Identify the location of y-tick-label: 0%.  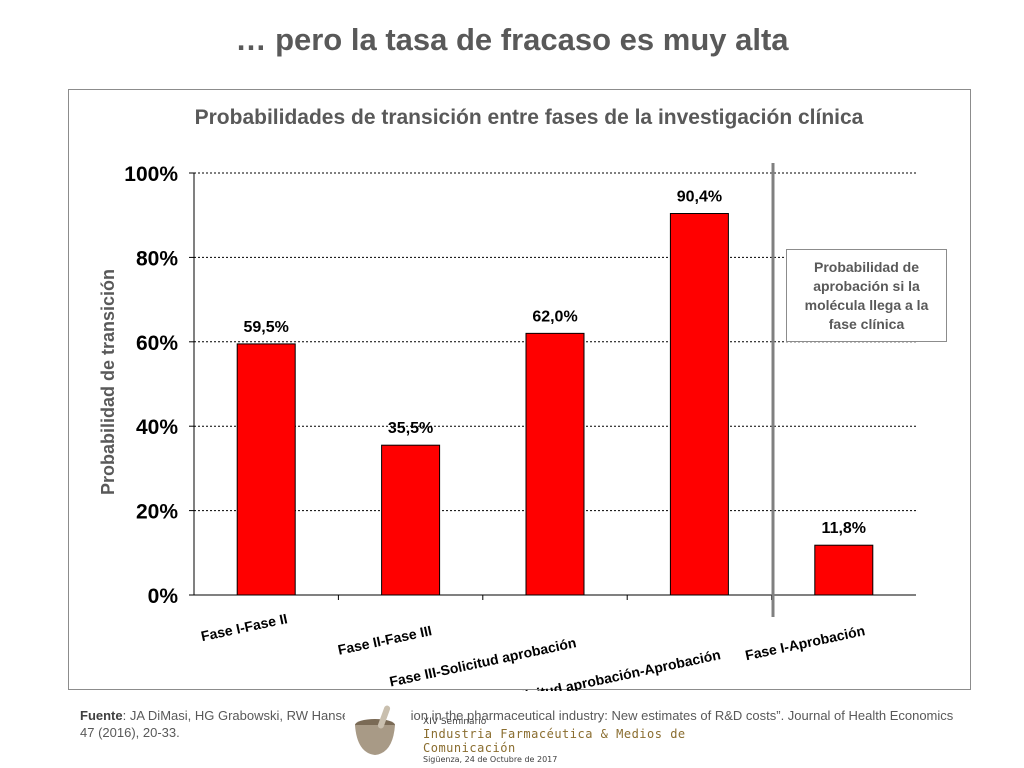
(163, 596).